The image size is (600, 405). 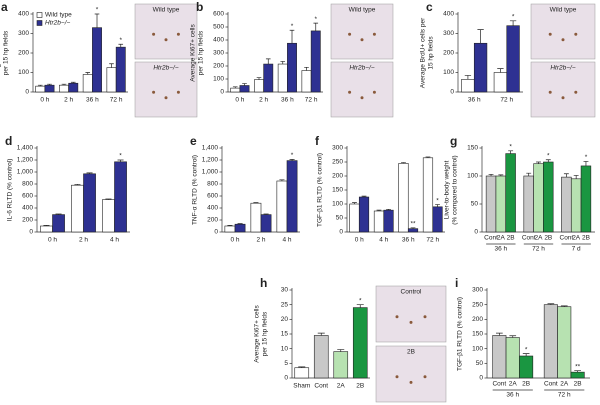 What do you see at coordinates (25, 172) in the screenshot?
I see `y-tick-label: 1,000` at bounding box center [25, 172].